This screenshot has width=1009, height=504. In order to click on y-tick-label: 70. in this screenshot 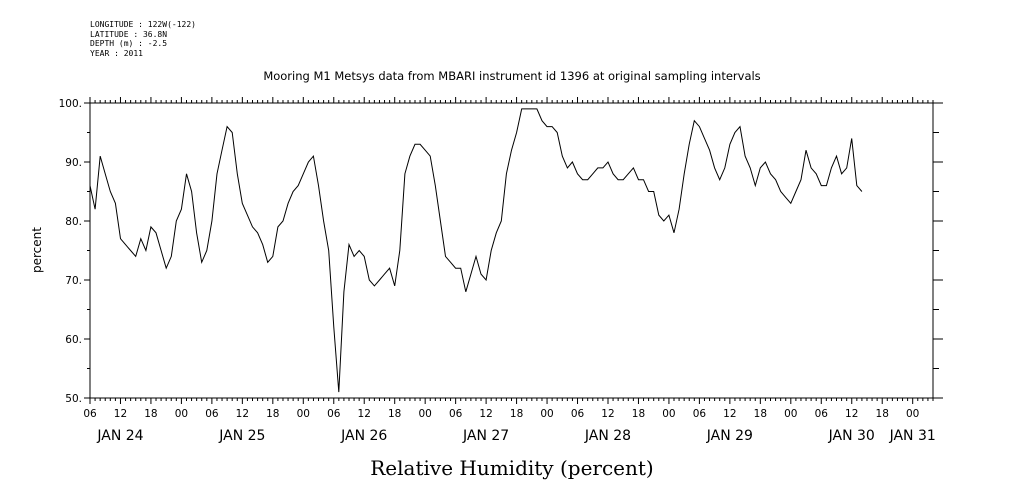, I will do `click(73, 281)`.